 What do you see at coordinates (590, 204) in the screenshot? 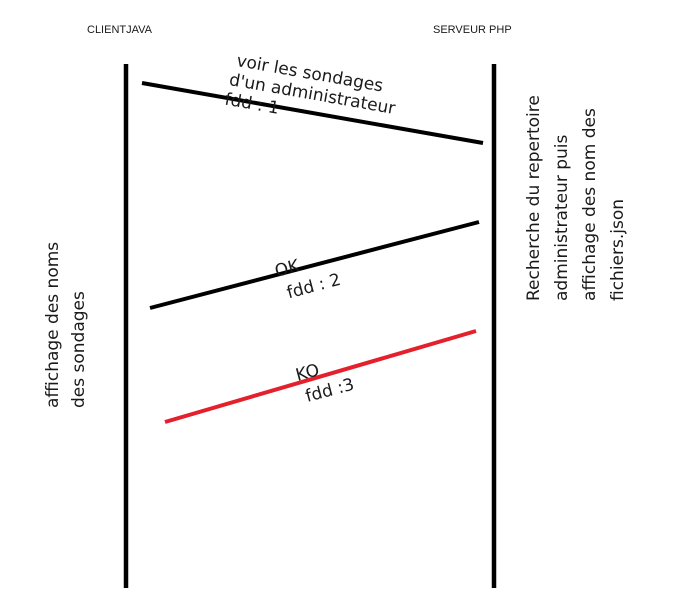
I see `server-note-line-3: affichage des nom des` at bounding box center [590, 204].